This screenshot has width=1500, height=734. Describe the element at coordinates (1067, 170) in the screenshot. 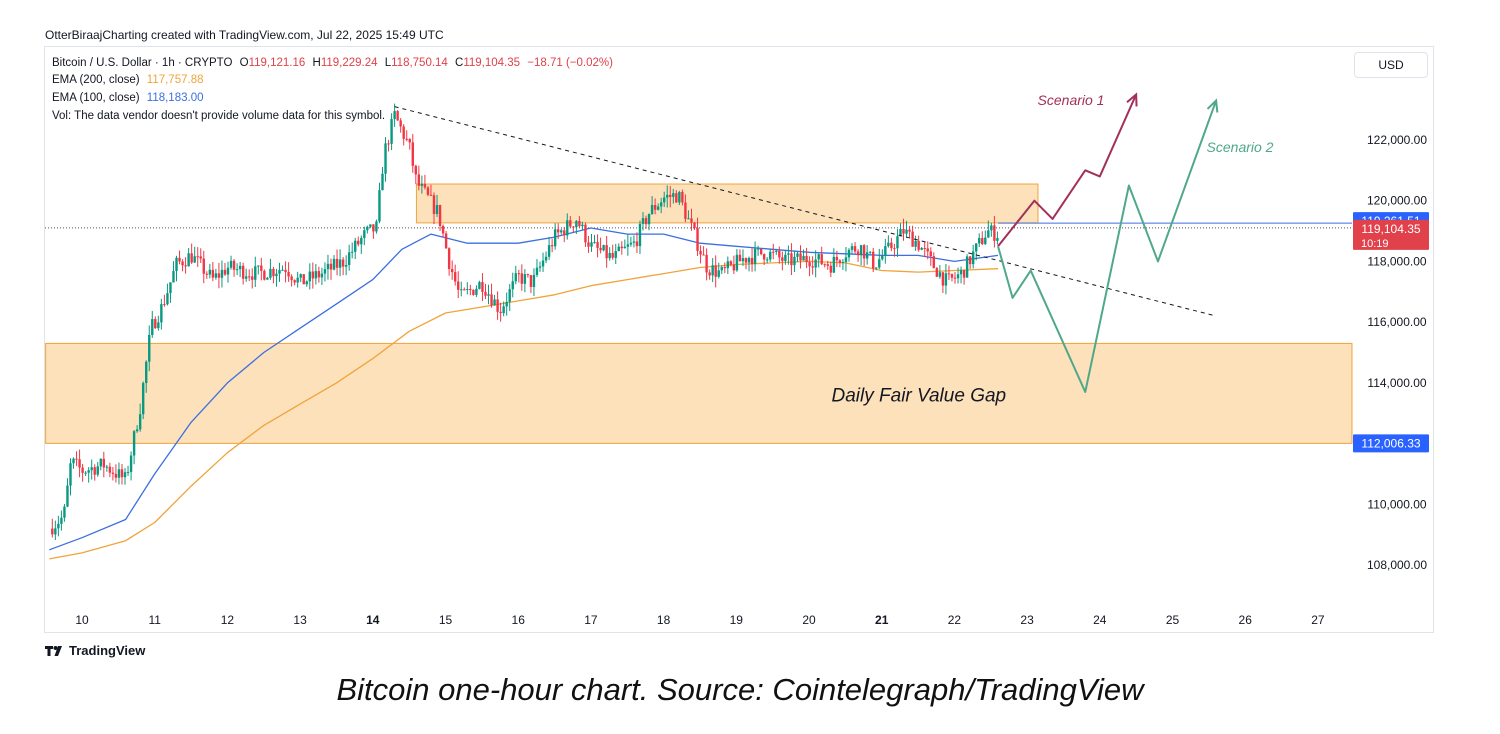

I see `scenario-1-path` at that location.